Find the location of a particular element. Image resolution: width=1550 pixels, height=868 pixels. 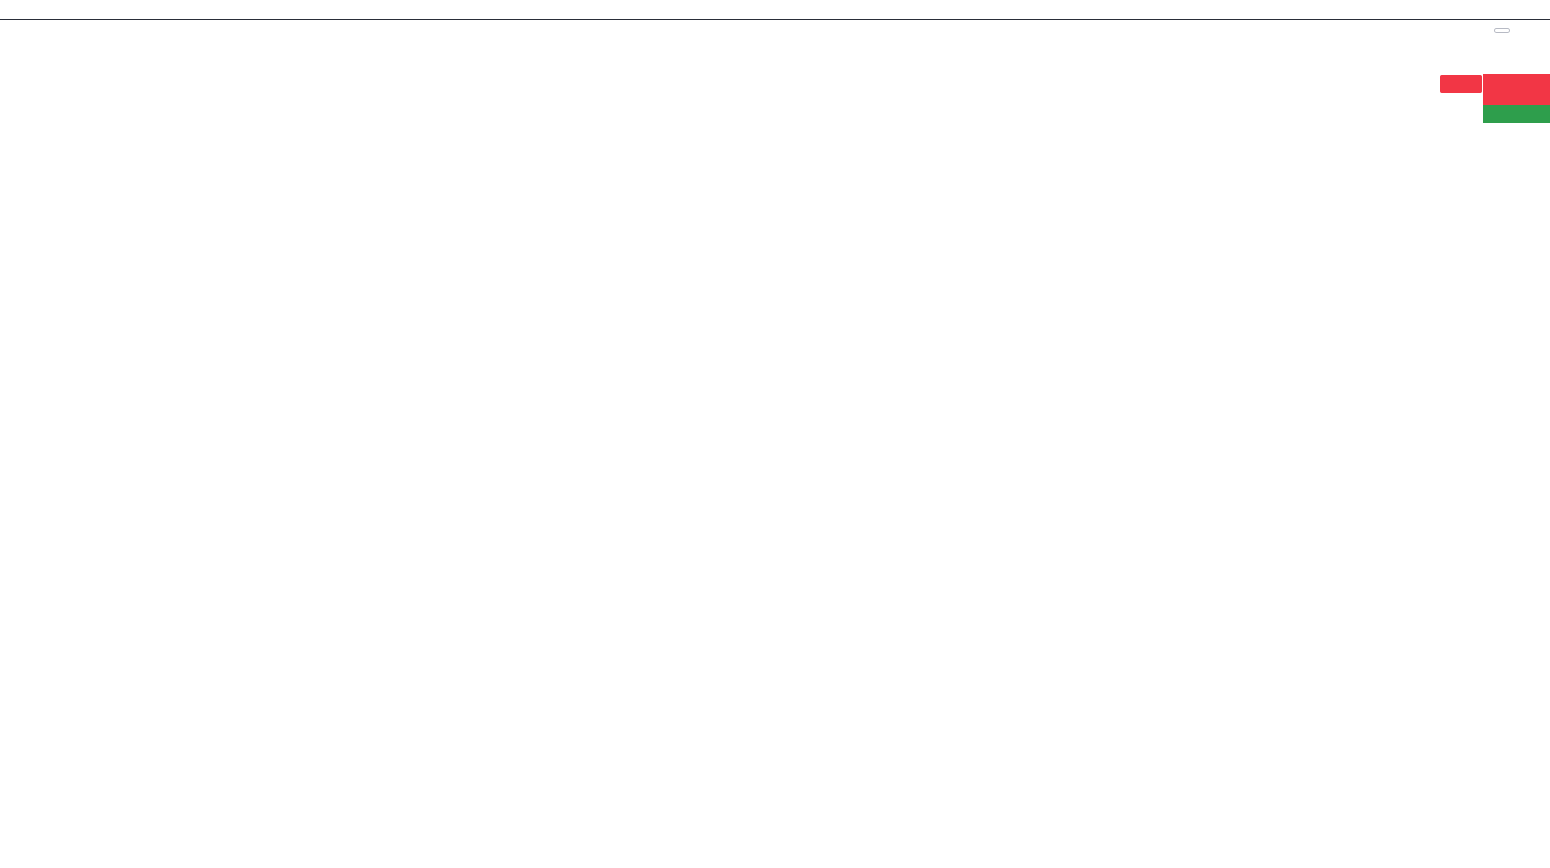

hline-axis-label is located at coordinates (1516, 114).